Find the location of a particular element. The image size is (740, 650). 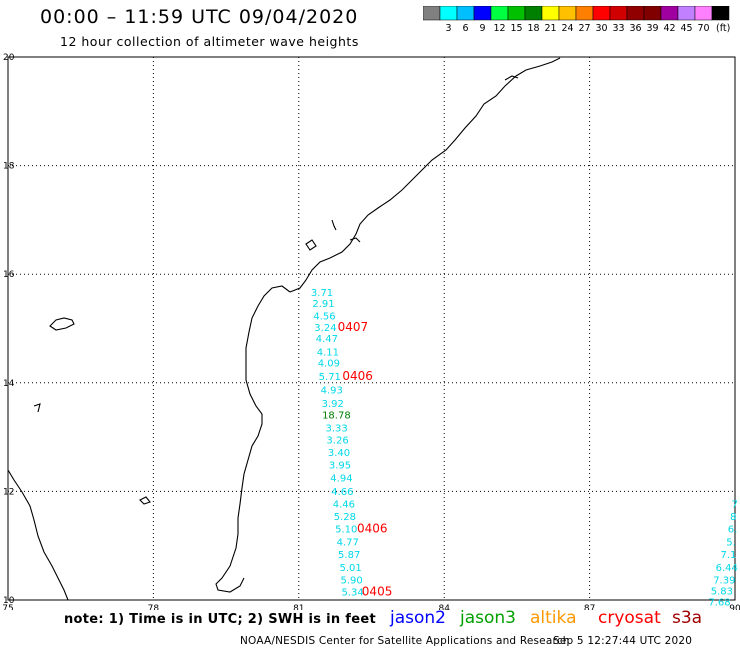

colorbar-label: 21 is located at coordinates (550, 28).